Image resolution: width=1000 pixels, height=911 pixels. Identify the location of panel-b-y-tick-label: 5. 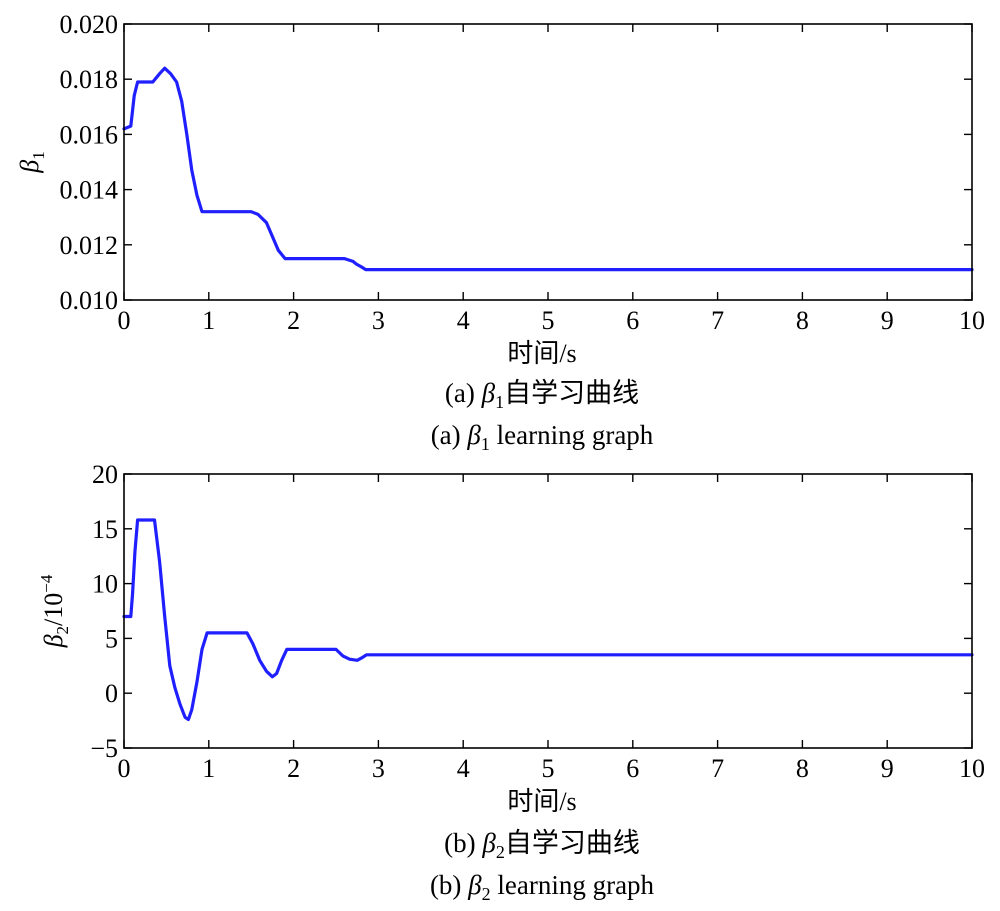
(111, 638).